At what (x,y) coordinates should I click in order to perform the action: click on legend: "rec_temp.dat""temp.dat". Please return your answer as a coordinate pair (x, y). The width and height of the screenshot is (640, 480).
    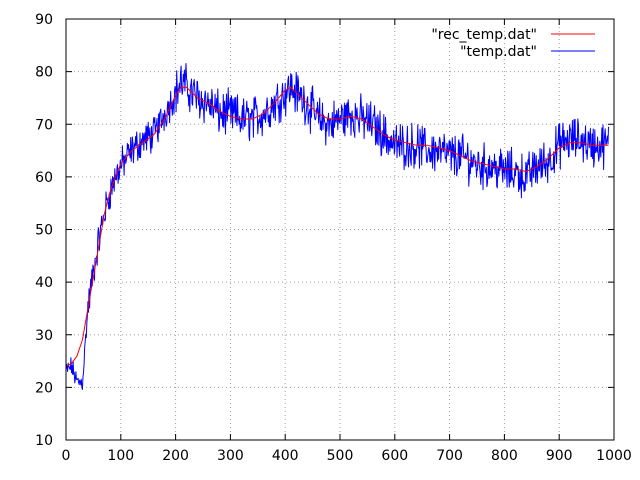
    Looking at the image, I should click on (513, 43).